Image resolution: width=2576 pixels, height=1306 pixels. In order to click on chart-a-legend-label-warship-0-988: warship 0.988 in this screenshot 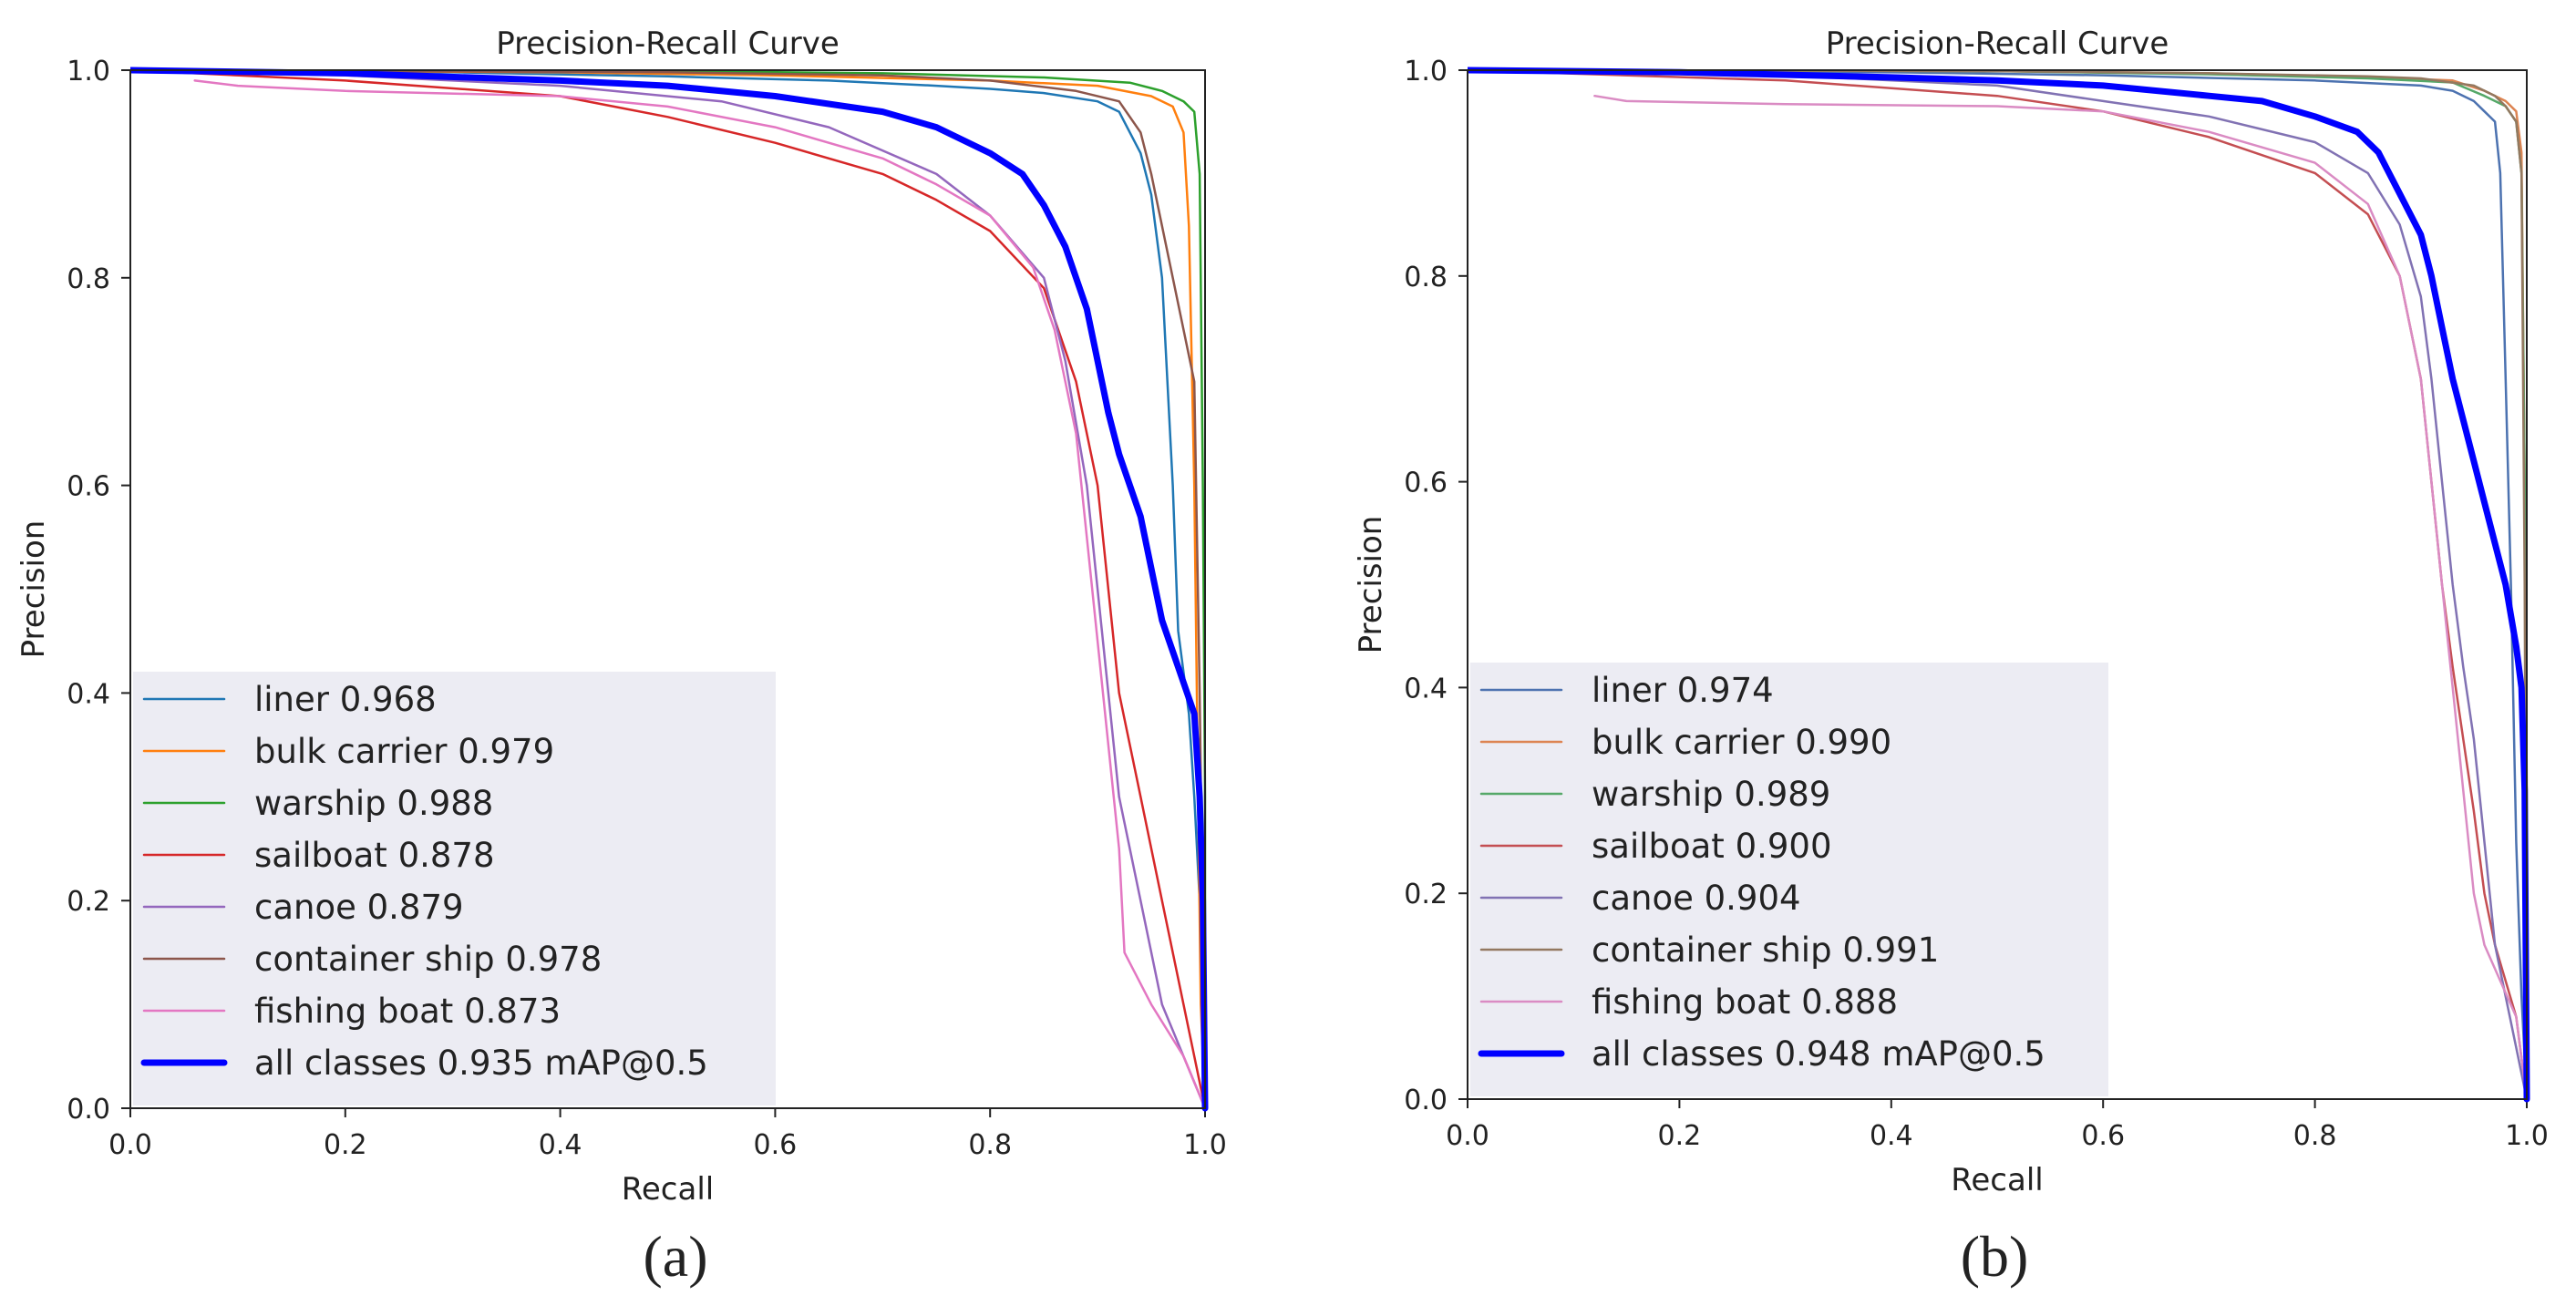, I will do `click(373, 803)`.